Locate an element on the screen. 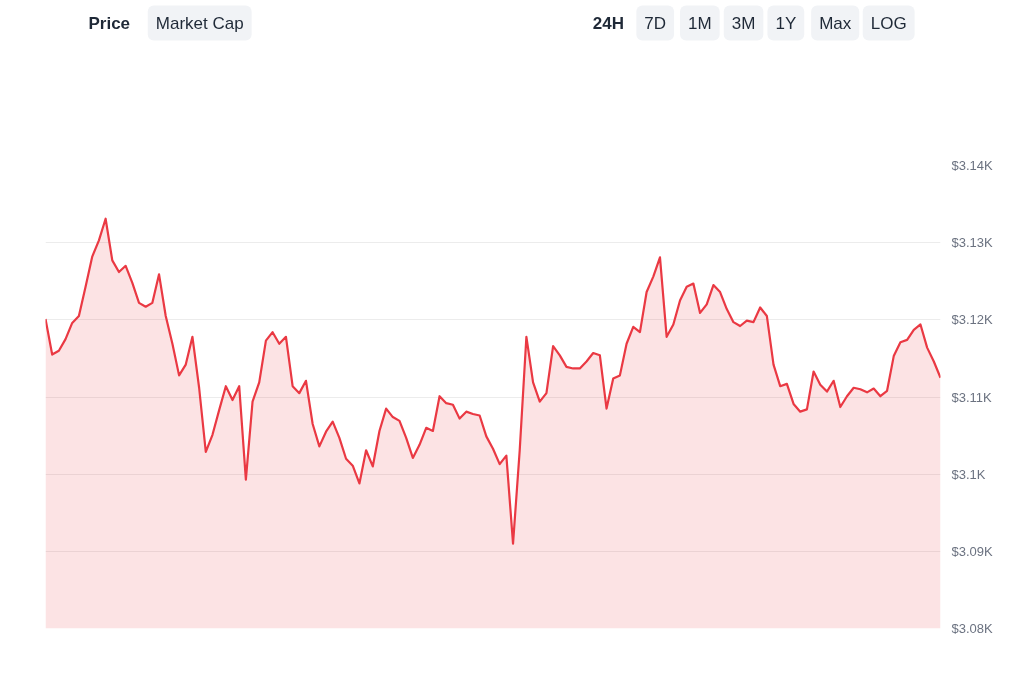 The height and width of the screenshot is (678, 1024). text: LOG is located at coordinates (888, 23).